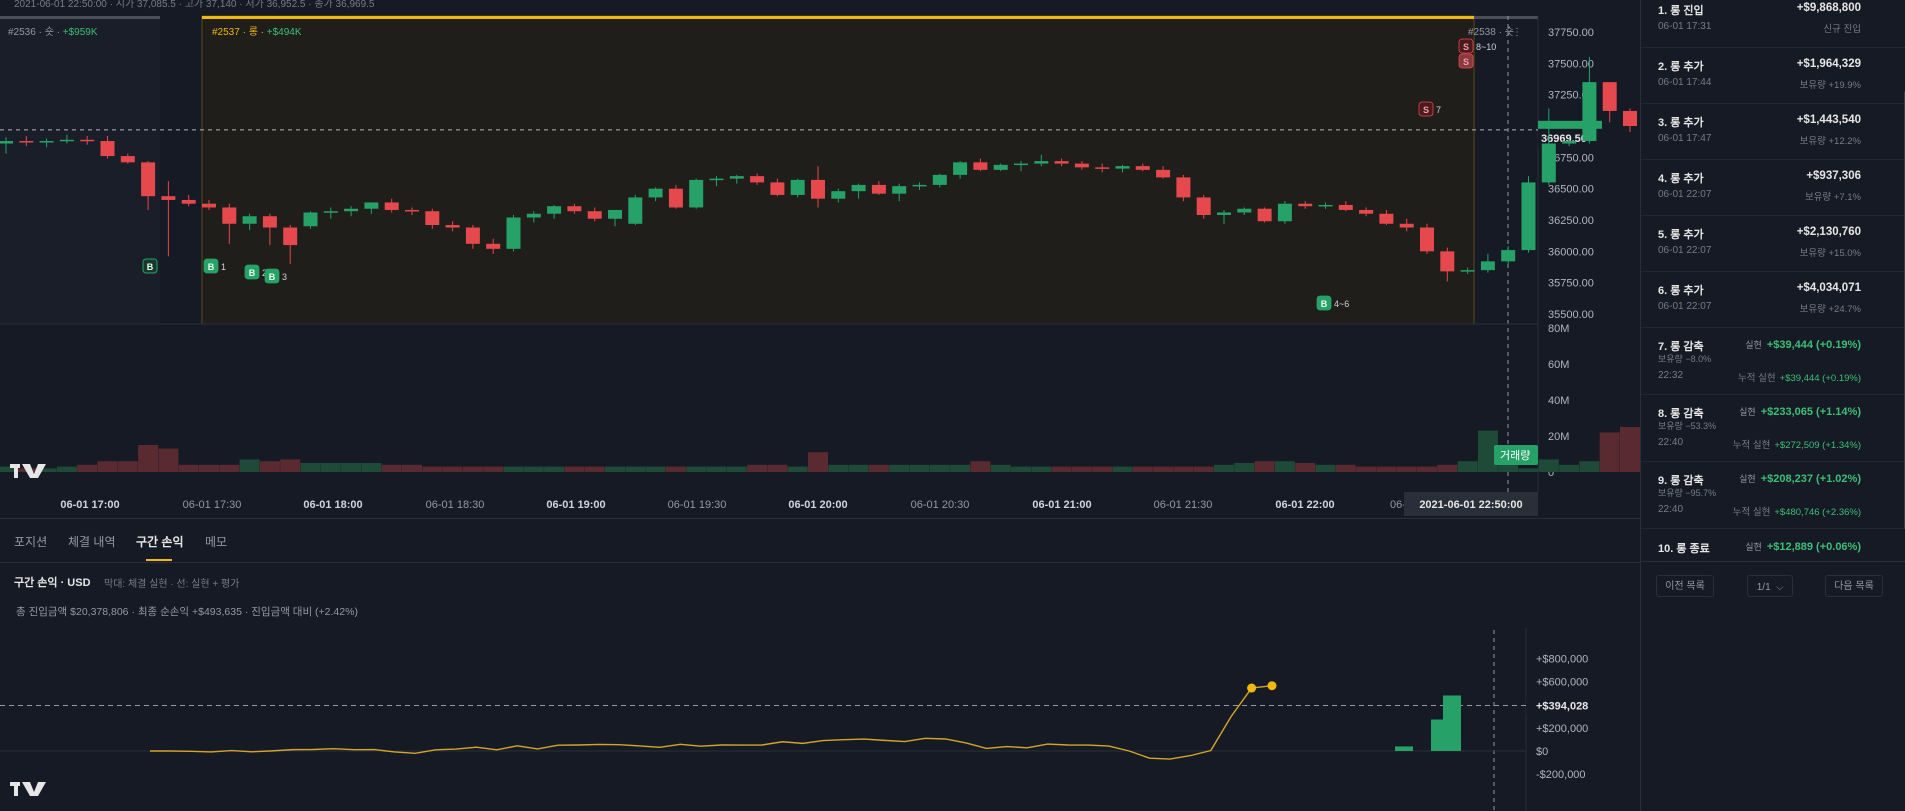  What do you see at coordinates (1803, 344) in the screenshot?
I see `close-realized-wrap: 실현 +$39,444 (+0.19%)` at bounding box center [1803, 344].